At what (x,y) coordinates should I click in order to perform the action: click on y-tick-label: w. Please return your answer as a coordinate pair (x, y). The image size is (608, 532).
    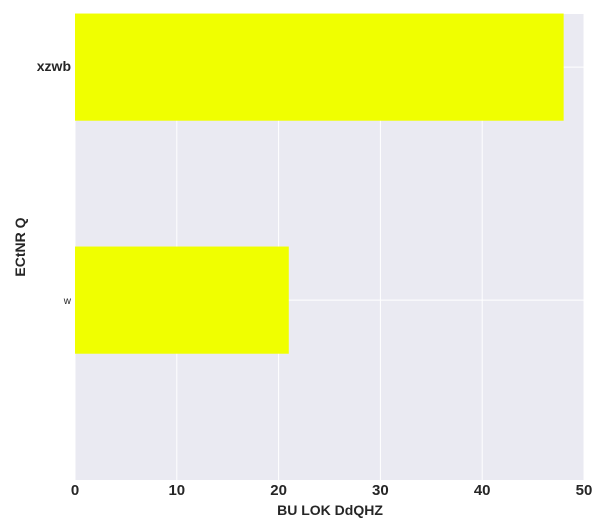
    Looking at the image, I should click on (67, 301).